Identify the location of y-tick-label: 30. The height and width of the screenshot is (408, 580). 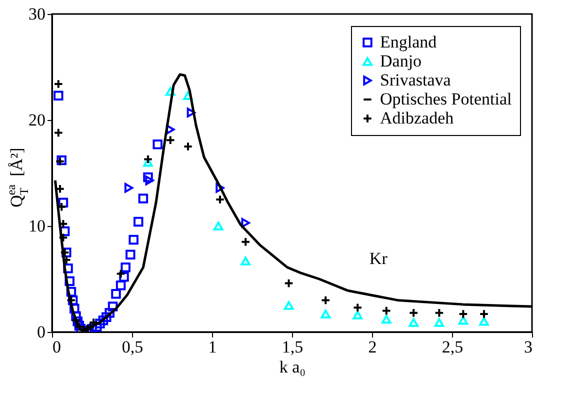
(37, 14).